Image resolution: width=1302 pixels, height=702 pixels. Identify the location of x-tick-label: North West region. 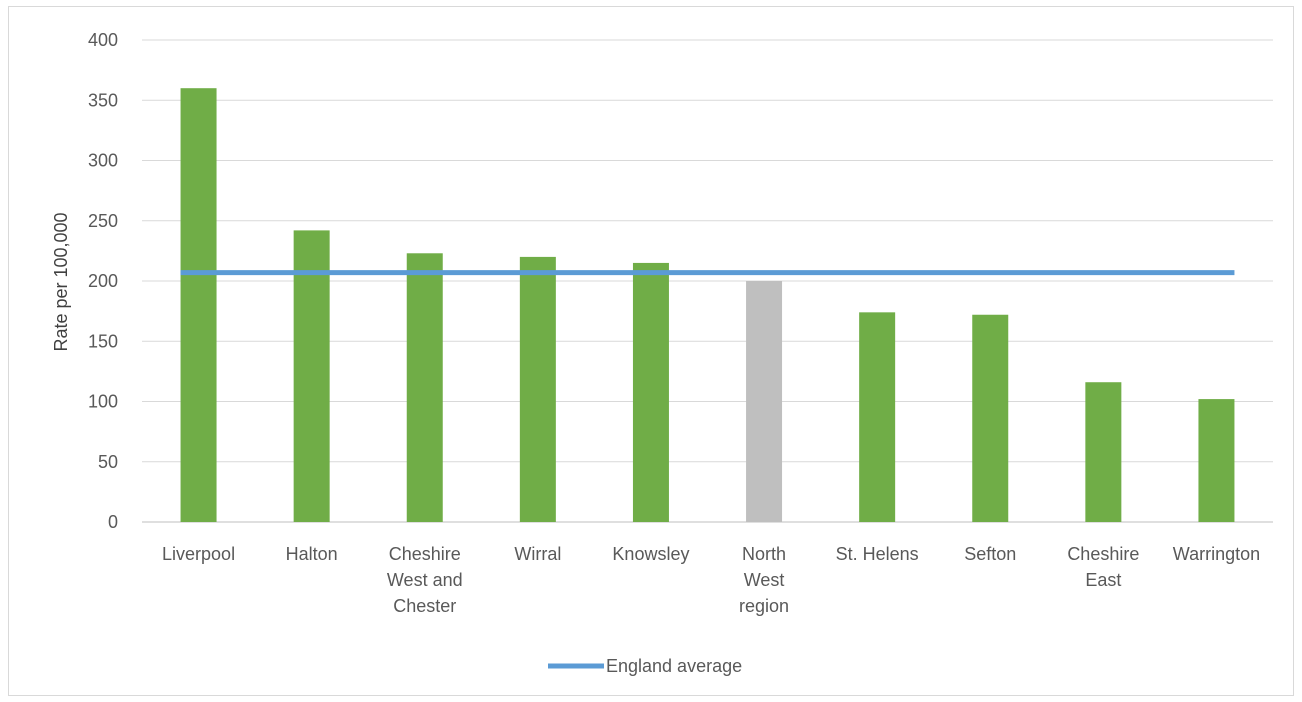
(764, 580).